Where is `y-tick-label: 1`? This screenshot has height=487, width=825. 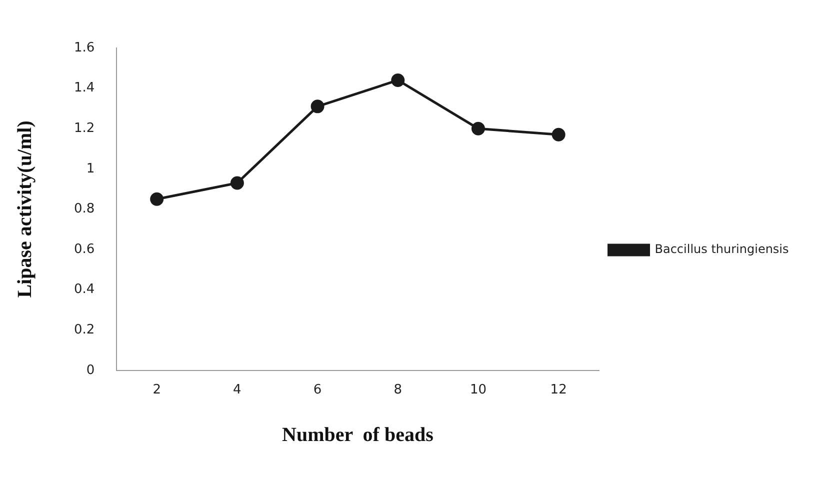
y-tick-label: 1 is located at coordinates (90, 168).